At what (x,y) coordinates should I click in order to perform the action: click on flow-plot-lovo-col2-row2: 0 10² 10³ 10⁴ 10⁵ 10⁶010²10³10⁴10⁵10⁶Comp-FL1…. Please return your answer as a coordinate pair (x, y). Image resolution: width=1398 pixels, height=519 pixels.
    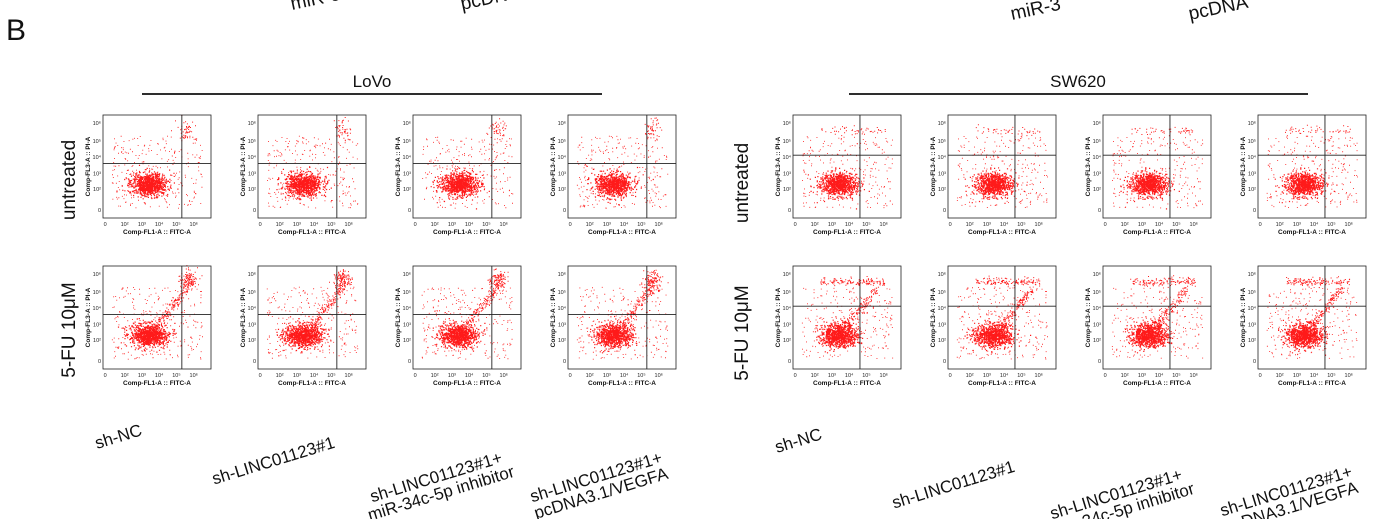
    Looking at the image, I should click on (303, 326).